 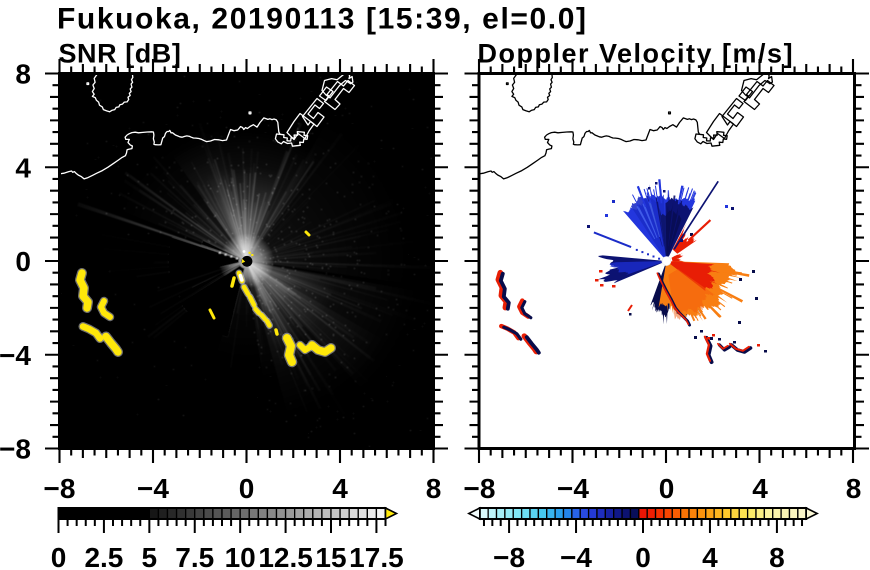 What do you see at coordinates (636, 54) in the screenshot?
I see `svg-text: Doppler Velocity [m/s]` at bounding box center [636, 54].